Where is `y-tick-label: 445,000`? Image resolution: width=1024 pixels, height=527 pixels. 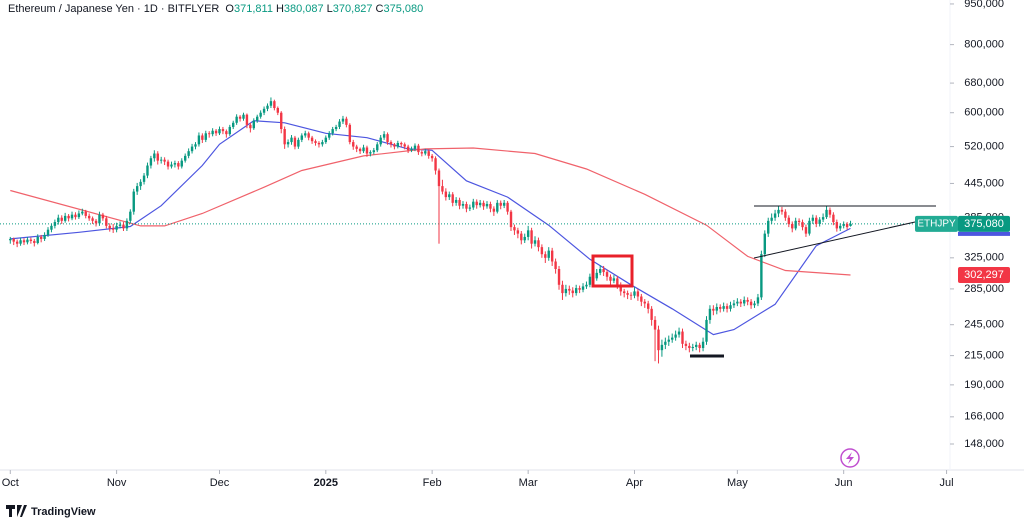 y-tick-label: 445,000 is located at coordinates (984, 183).